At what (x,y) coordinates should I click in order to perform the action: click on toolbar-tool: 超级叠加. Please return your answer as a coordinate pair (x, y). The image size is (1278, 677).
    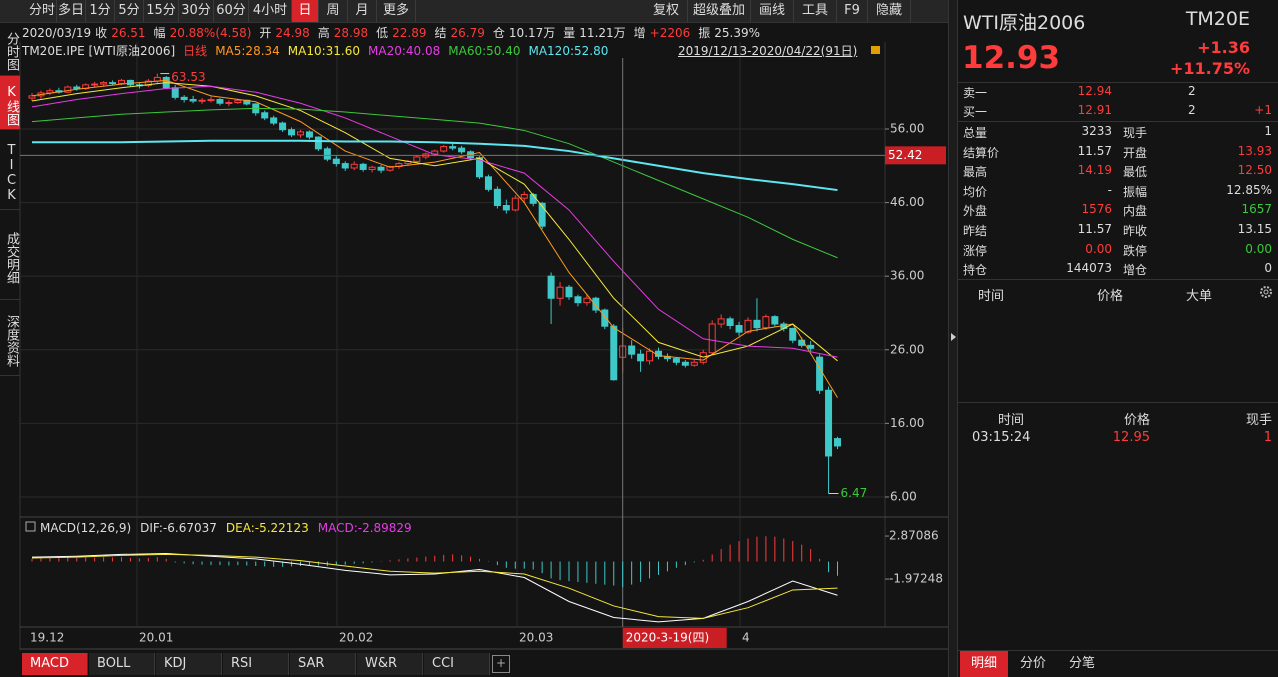
    Looking at the image, I should click on (719, 11).